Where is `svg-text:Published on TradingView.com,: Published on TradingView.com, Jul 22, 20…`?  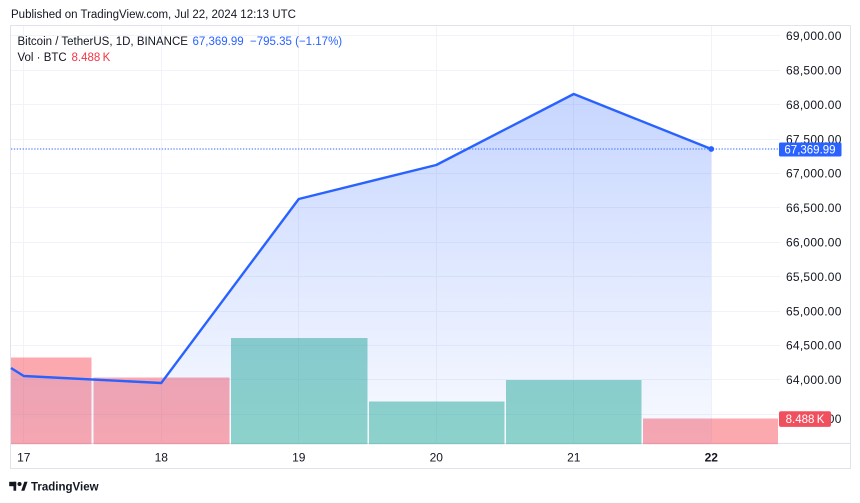 svg-text:Published on TradingView.com,: Published on TradingView.com, Jul 22, 20… is located at coordinates (153, 15).